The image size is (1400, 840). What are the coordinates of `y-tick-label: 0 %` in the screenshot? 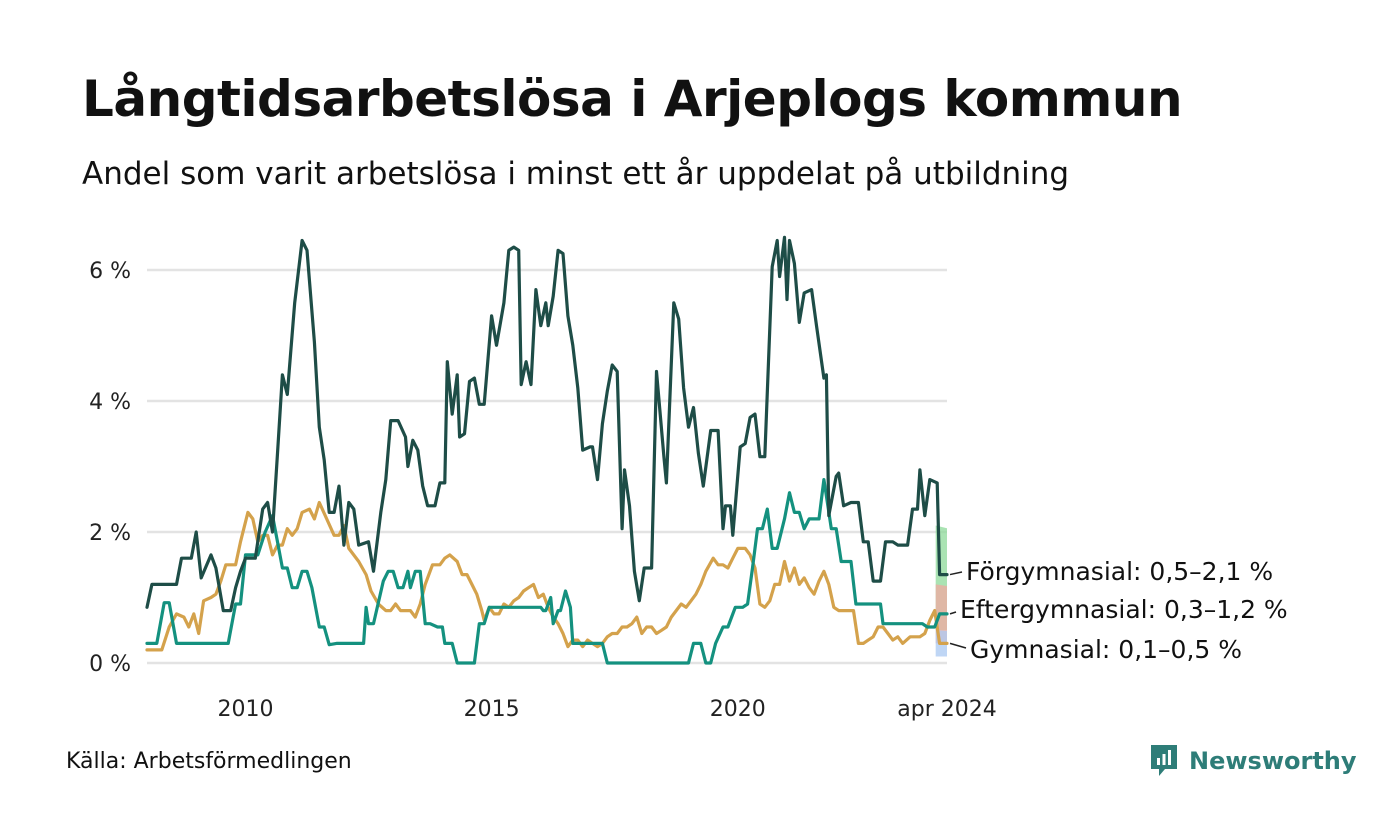 It's located at (110, 664).